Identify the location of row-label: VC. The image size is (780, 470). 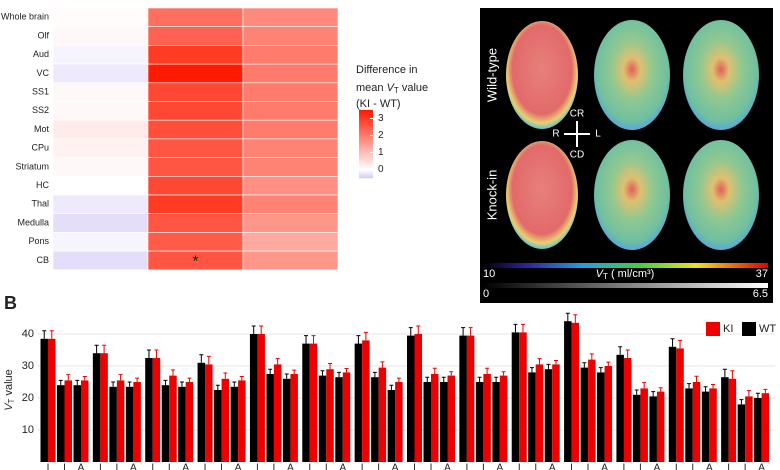
(42, 73).